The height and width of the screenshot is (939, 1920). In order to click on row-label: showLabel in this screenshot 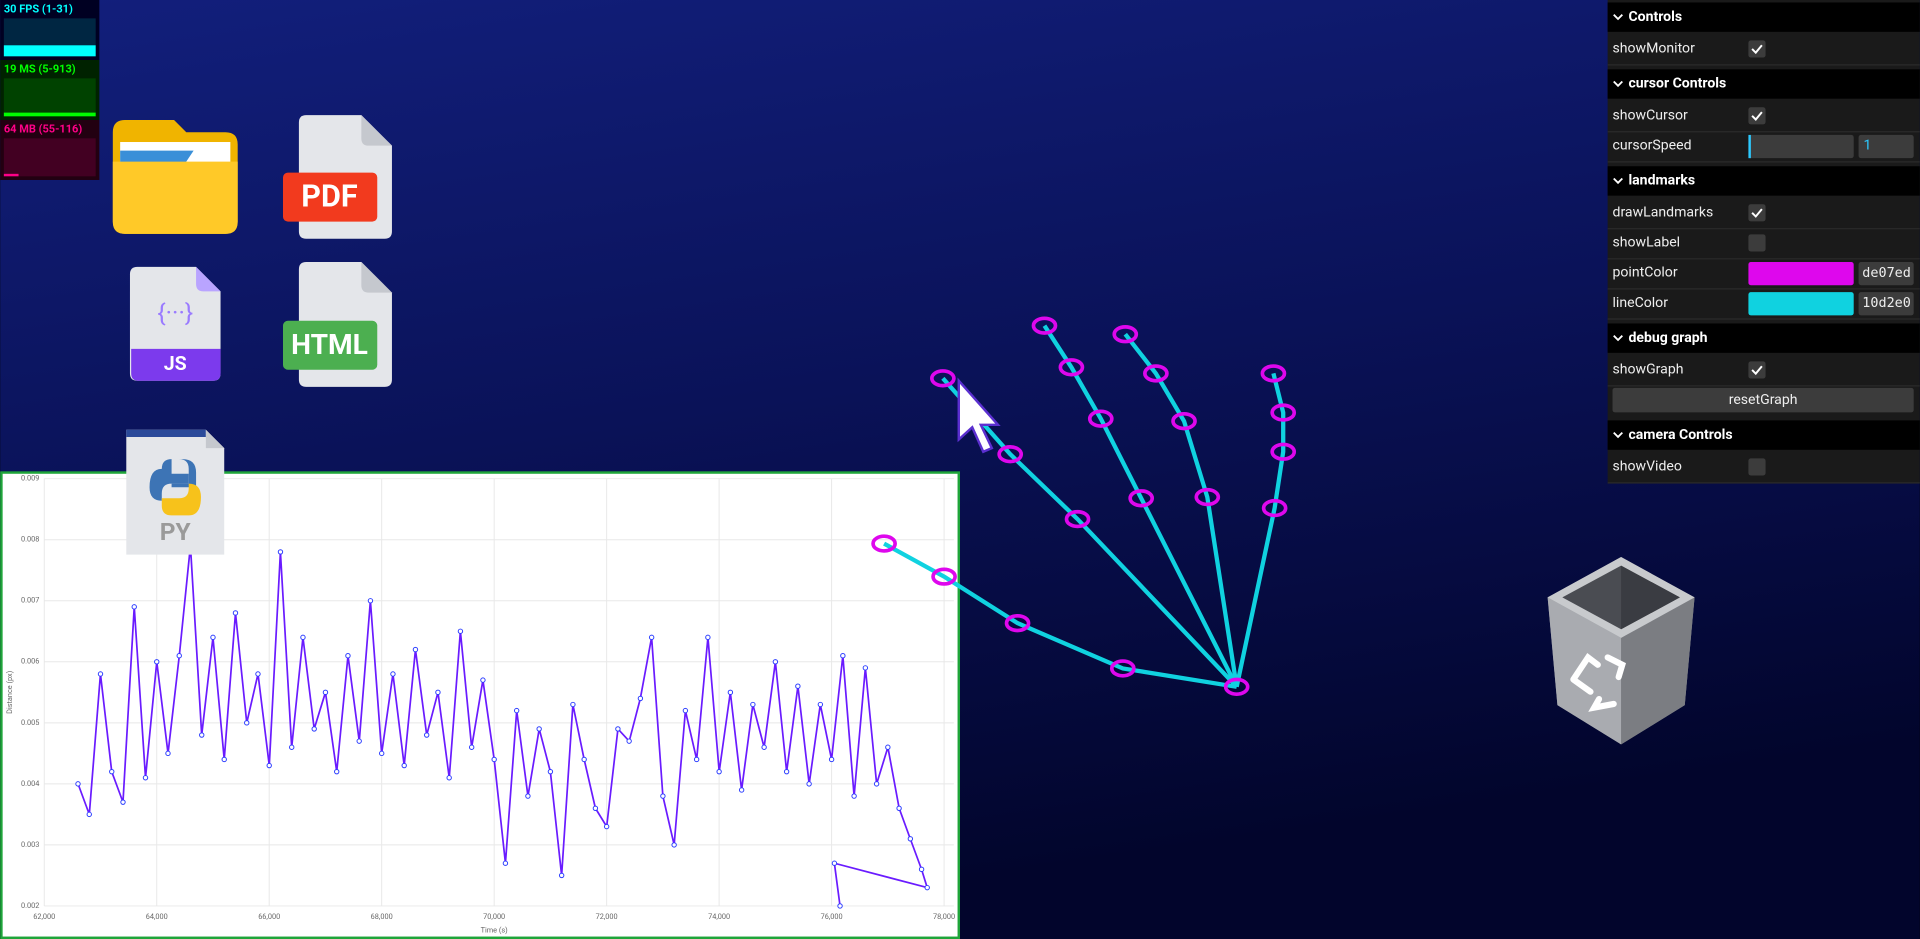, I will do `click(1647, 243)`.